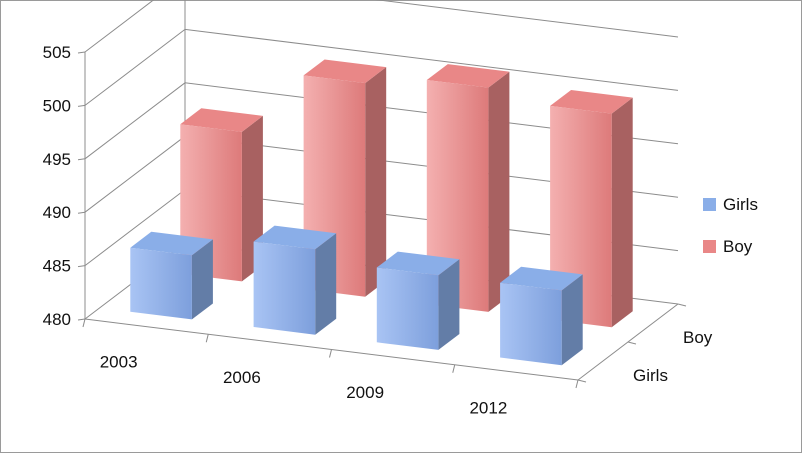 The image size is (802, 453). What do you see at coordinates (119, 362) in the screenshot?
I see `category-label: 2003` at bounding box center [119, 362].